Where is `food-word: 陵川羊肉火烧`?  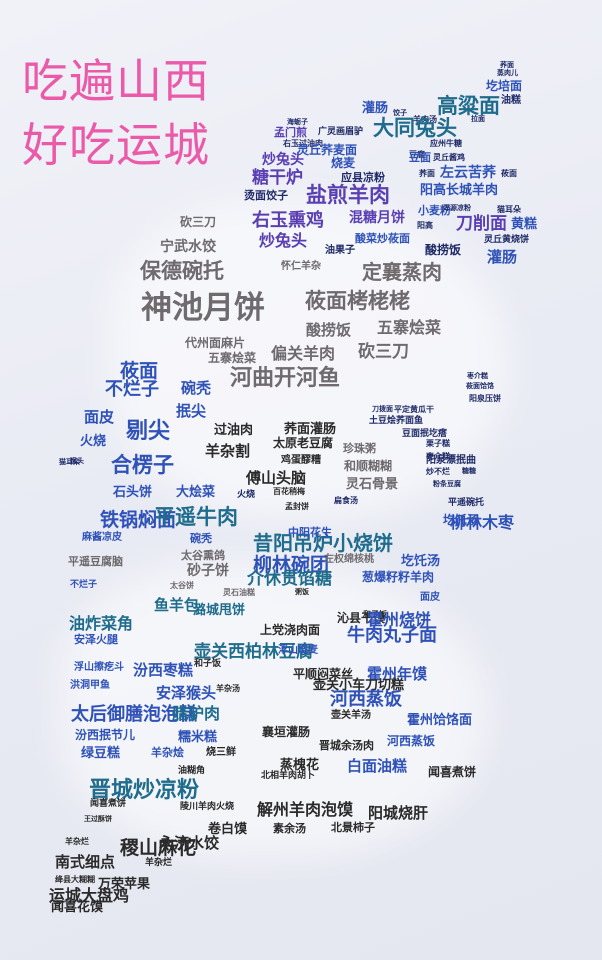
food-word: 陵川羊肉火烧 is located at coordinates (207, 807).